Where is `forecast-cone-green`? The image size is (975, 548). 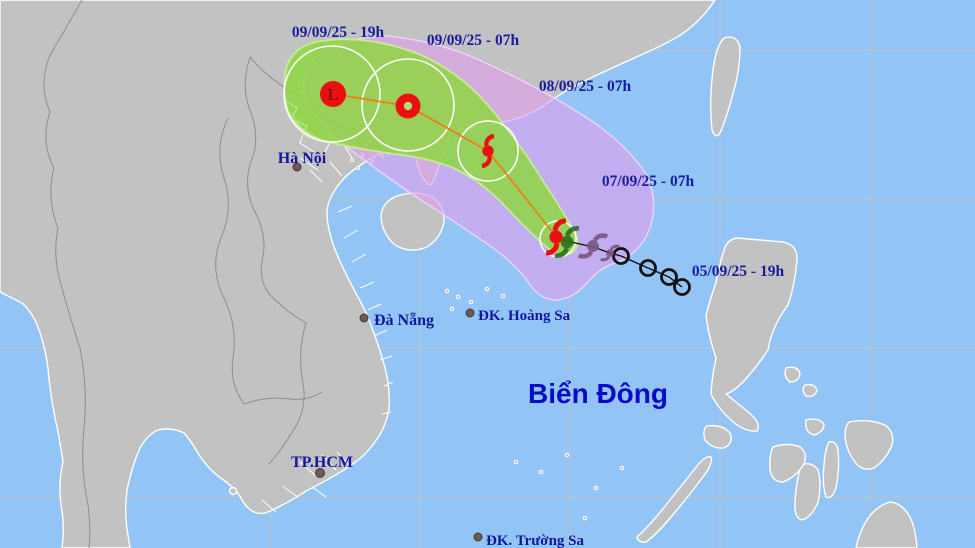
forecast-cone-green is located at coordinates (431, 147).